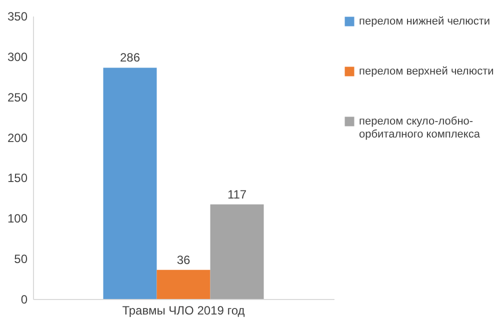 This screenshot has width=500, height=324. I want to click on data-label: 117, so click(237, 194).